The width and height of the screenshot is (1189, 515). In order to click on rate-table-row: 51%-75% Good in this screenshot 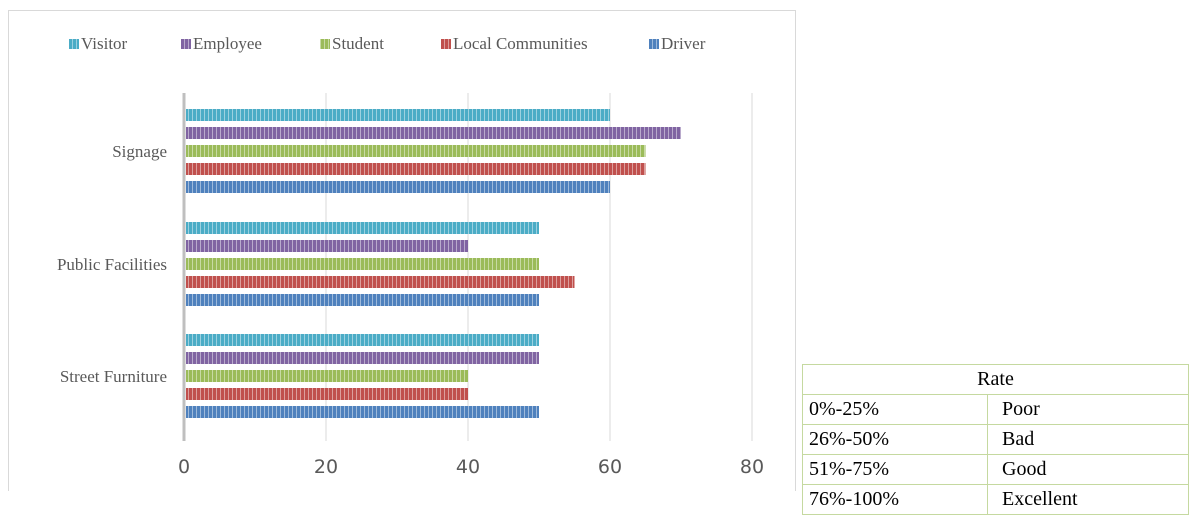, I will do `click(995, 469)`.